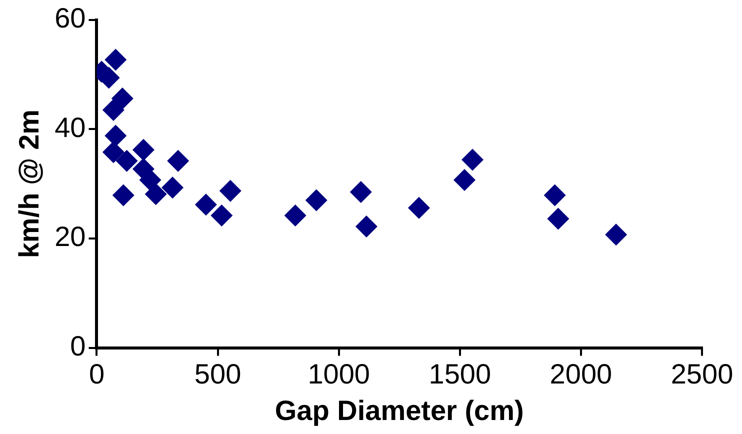 Image resolution: width=742 pixels, height=434 pixels. What do you see at coordinates (70, 18) in the screenshot?
I see `y-tick-label: 60` at bounding box center [70, 18].